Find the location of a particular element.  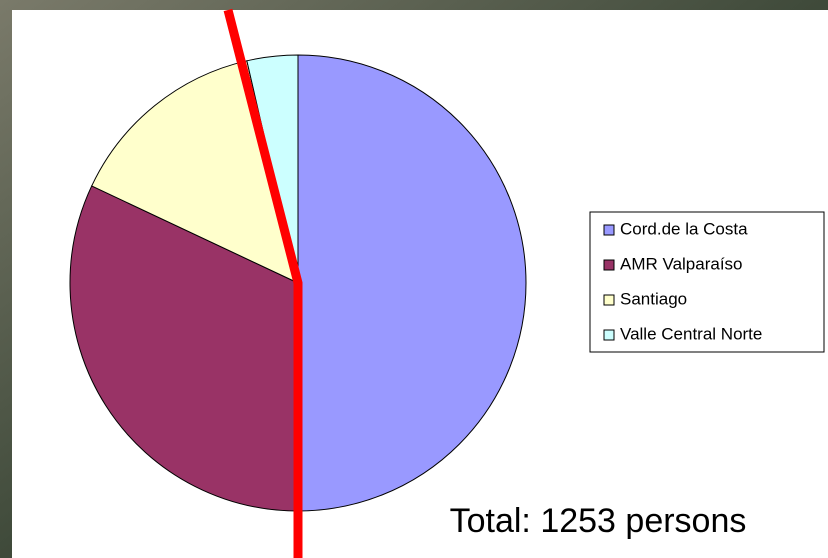

legend-label: Cord.de la Costa is located at coordinates (684, 228).